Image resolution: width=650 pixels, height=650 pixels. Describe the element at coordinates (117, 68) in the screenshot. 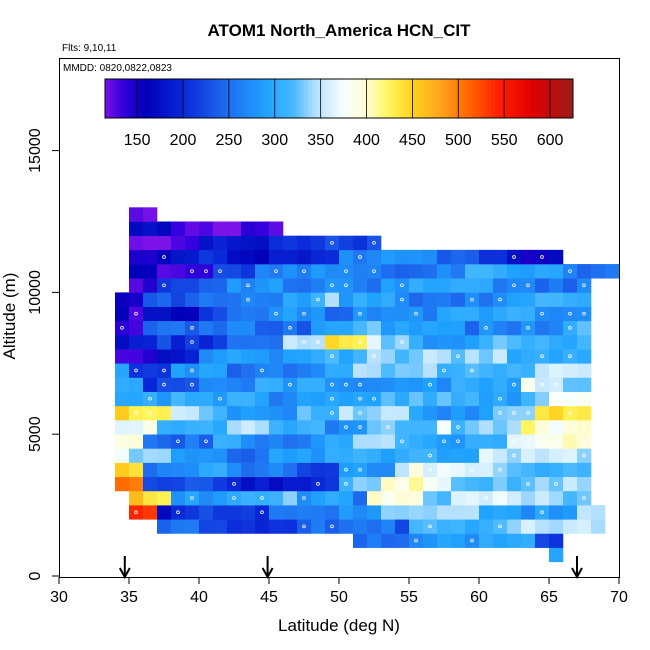

I see `dates-label: MMDD: 0820,0822,0823` at that location.